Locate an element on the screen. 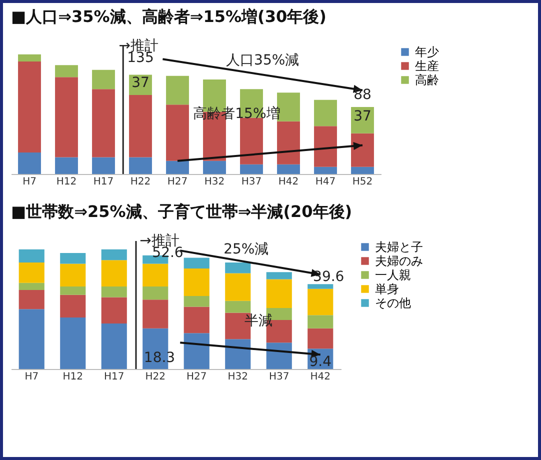 The height and width of the screenshot is (460, 541). legend-label: 一人親 is located at coordinates (393, 275).